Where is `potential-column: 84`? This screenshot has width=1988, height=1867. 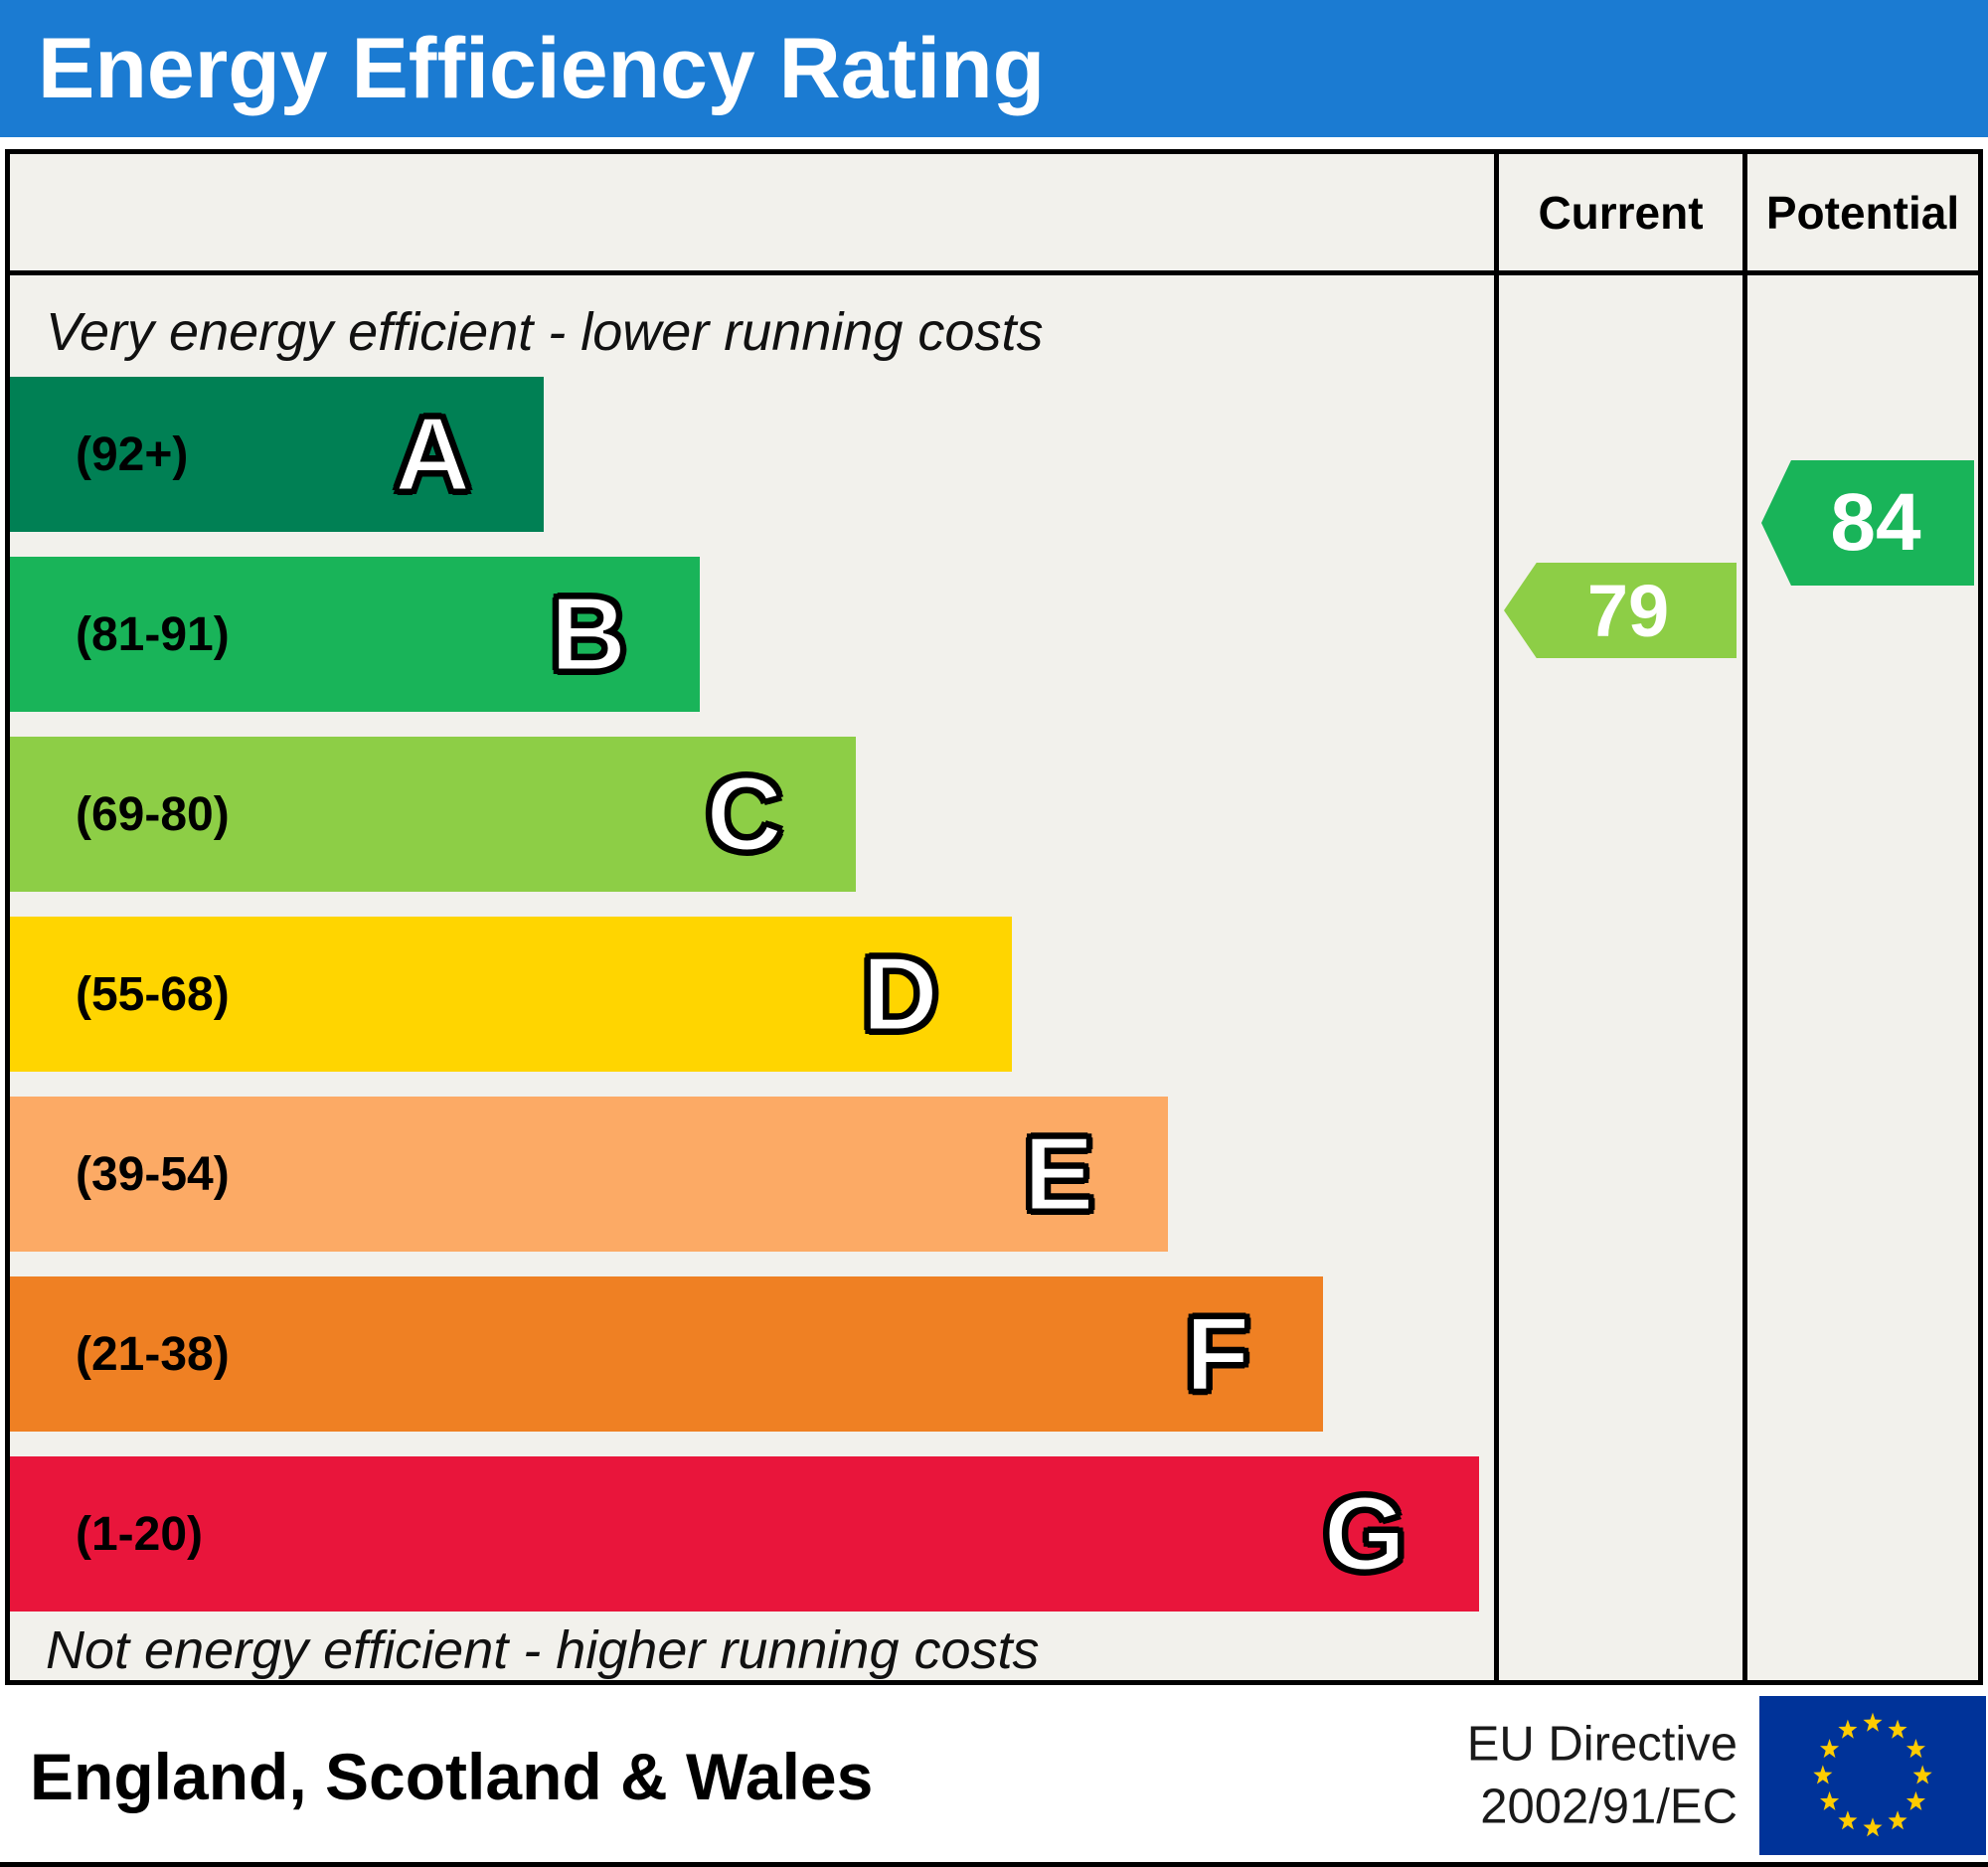 potential-column: 84 is located at coordinates (1860, 977).